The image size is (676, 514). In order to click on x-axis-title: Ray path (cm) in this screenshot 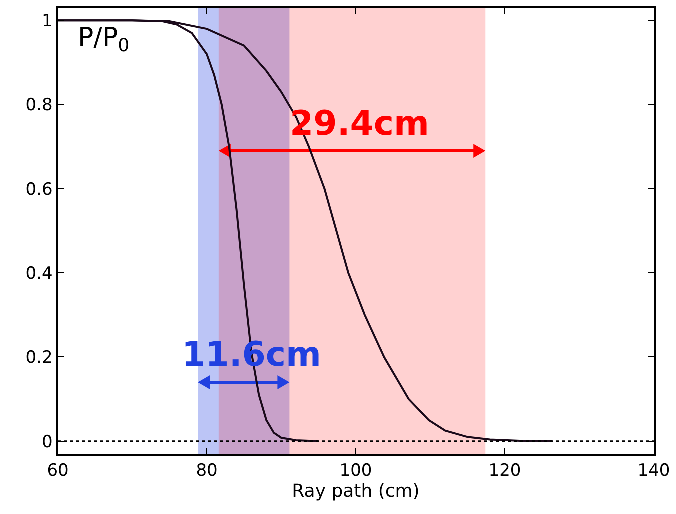, I will do `click(356, 491)`.